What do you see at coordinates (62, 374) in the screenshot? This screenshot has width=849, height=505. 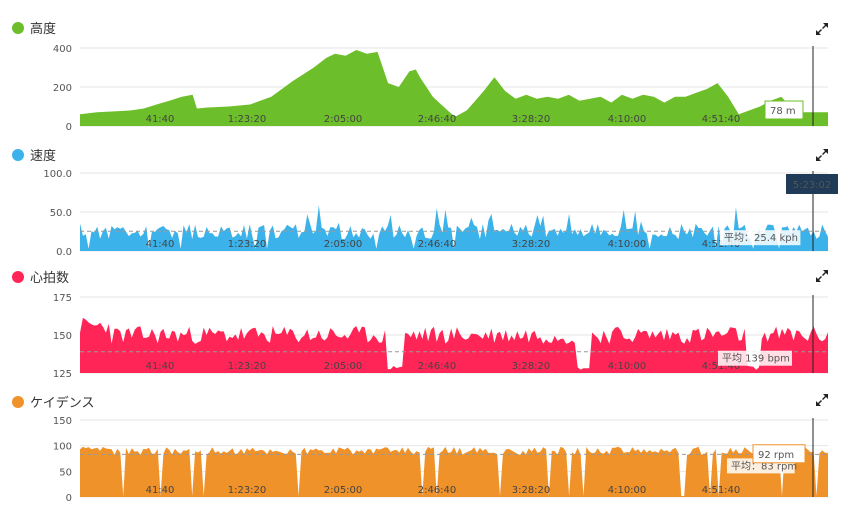 I see `y-tick-label: 125` at bounding box center [62, 374].